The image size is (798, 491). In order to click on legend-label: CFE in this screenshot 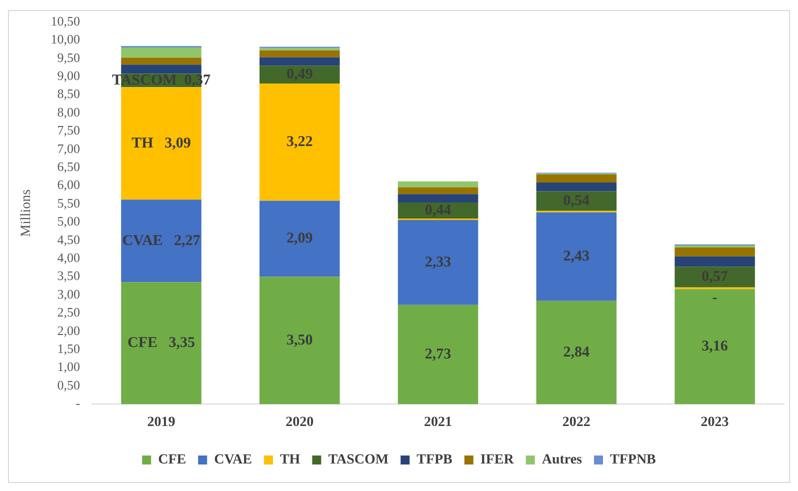, I will do `click(172, 460)`.